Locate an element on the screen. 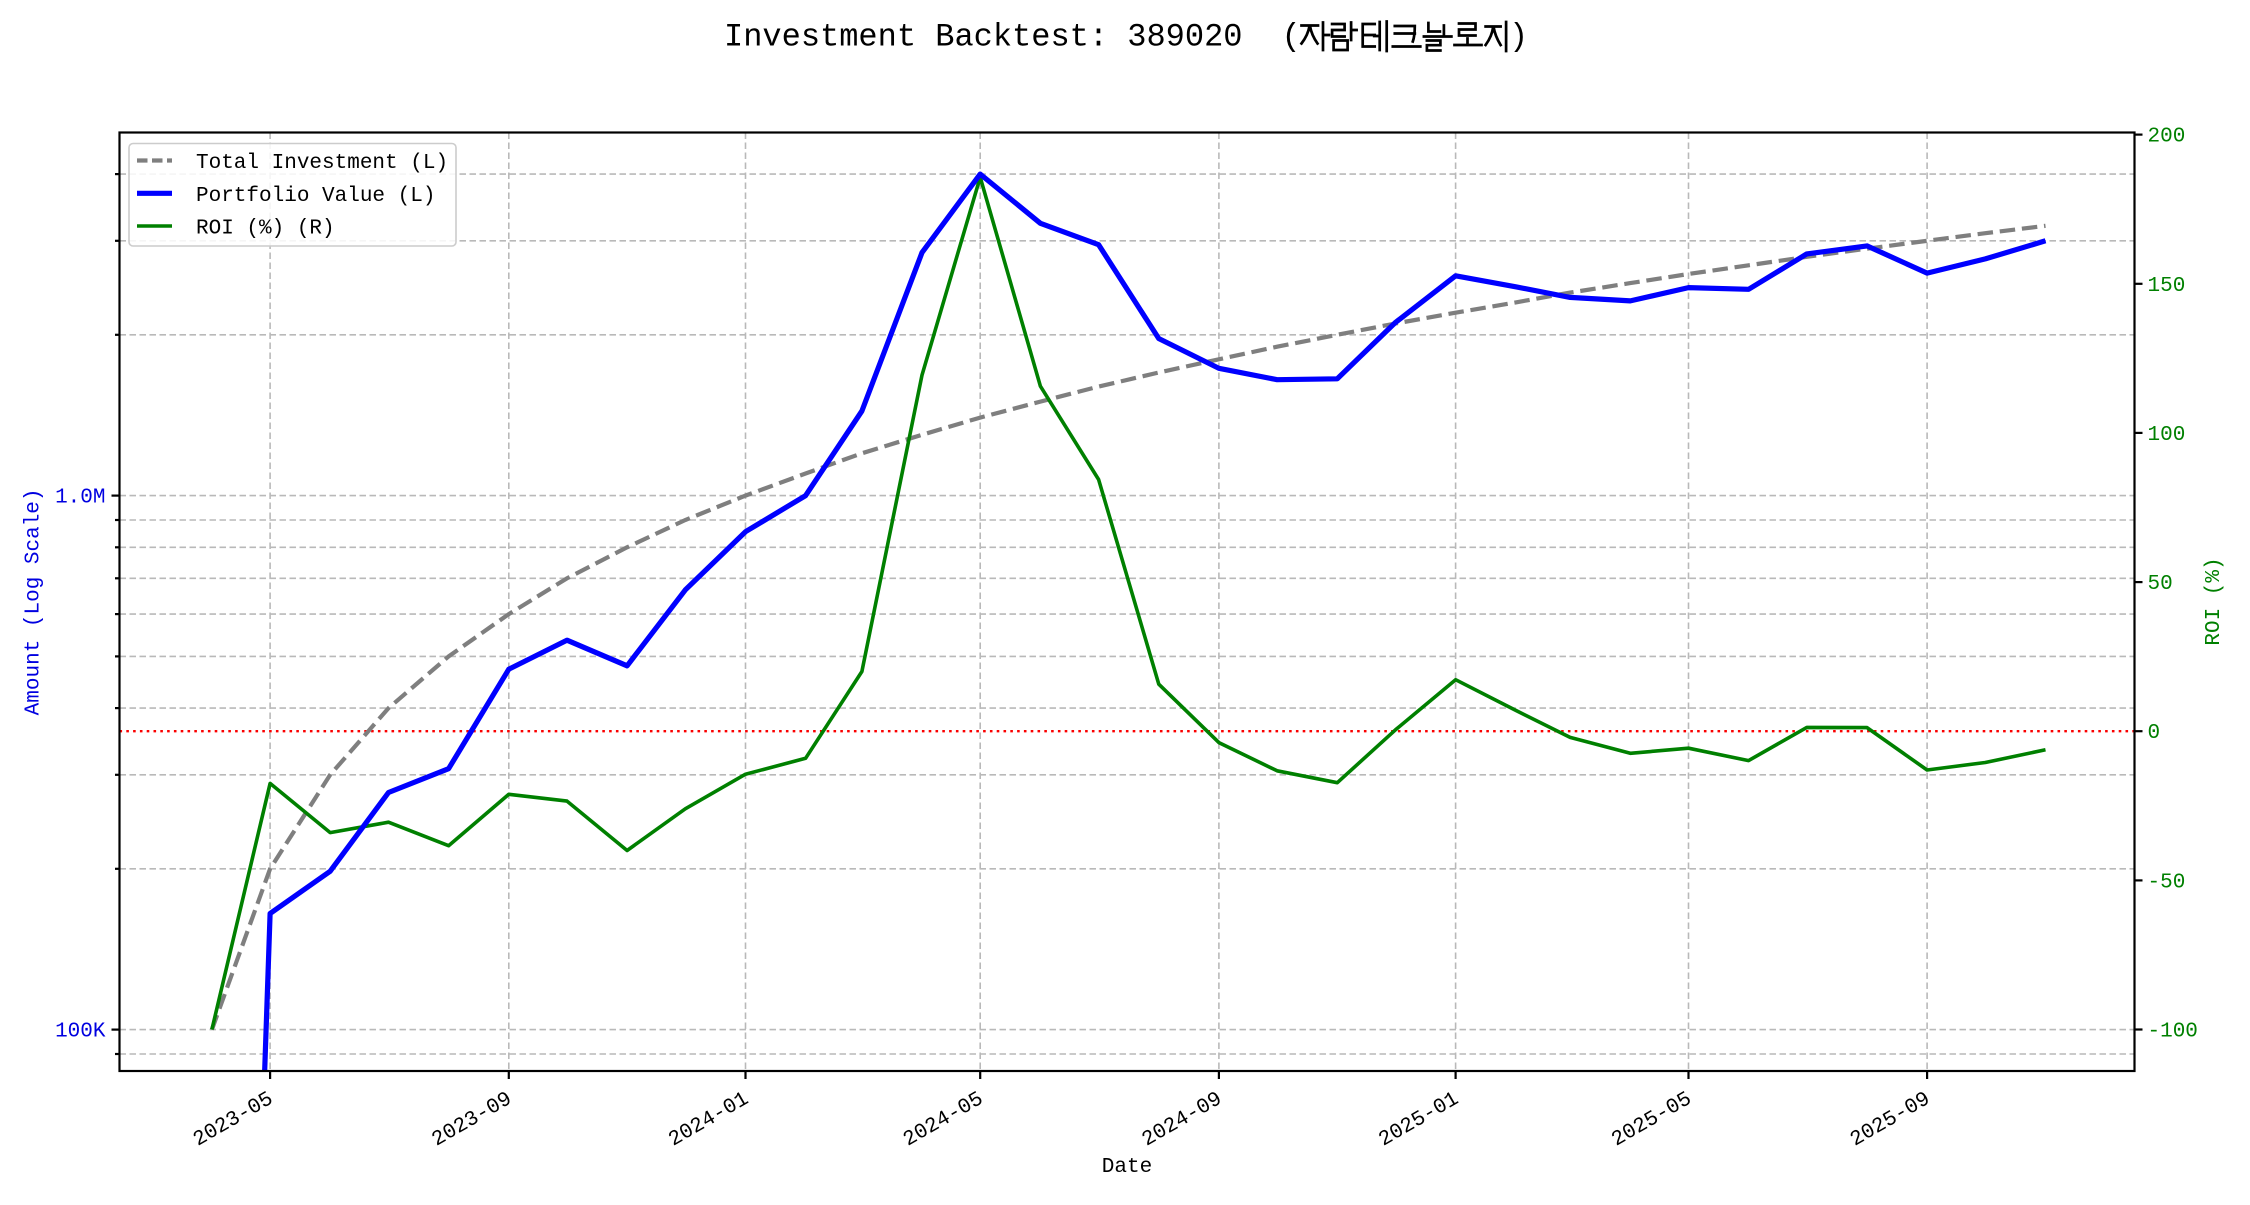 The height and width of the screenshot is (1205, 2250). svg-text: Portfolio Value (L) is located at coordinates (315, 196).